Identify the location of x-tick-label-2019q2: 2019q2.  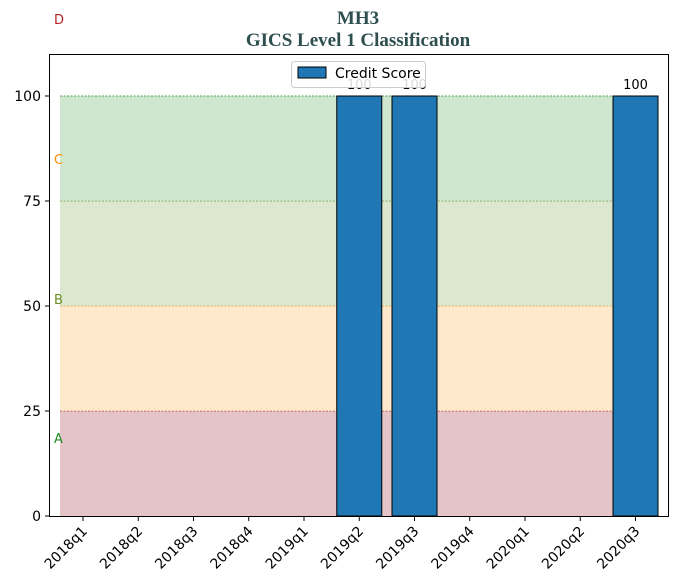
(342, 548).